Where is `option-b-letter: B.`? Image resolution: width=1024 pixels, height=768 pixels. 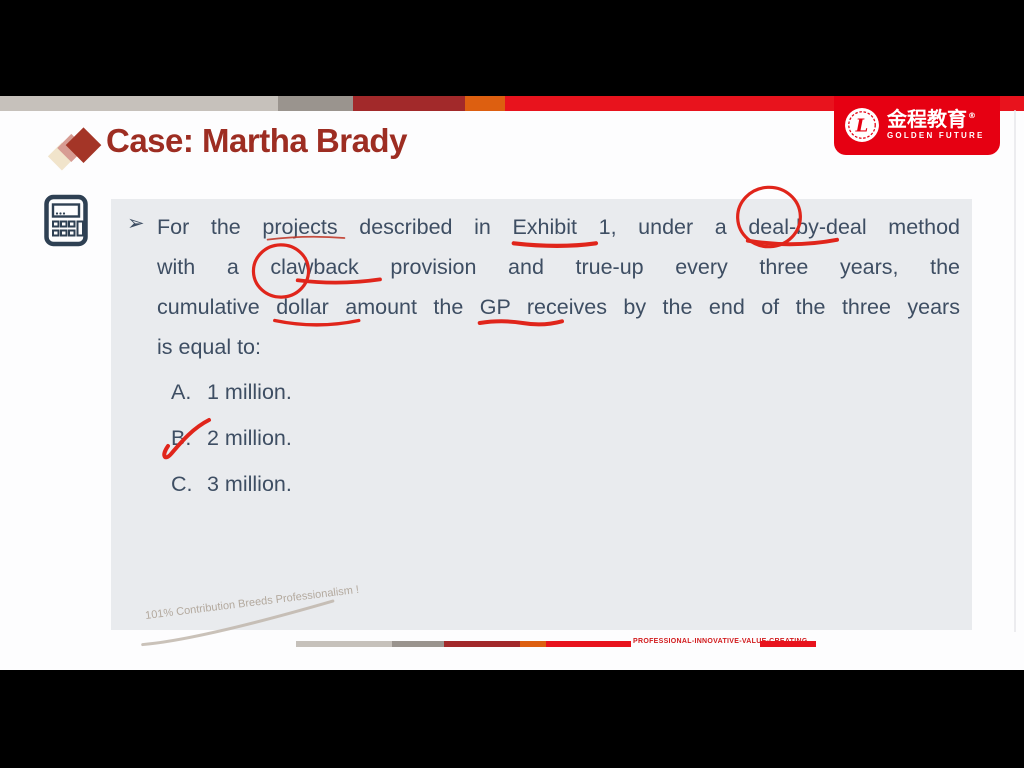
option-b-letter: B. is located at coordinates (184, 438).